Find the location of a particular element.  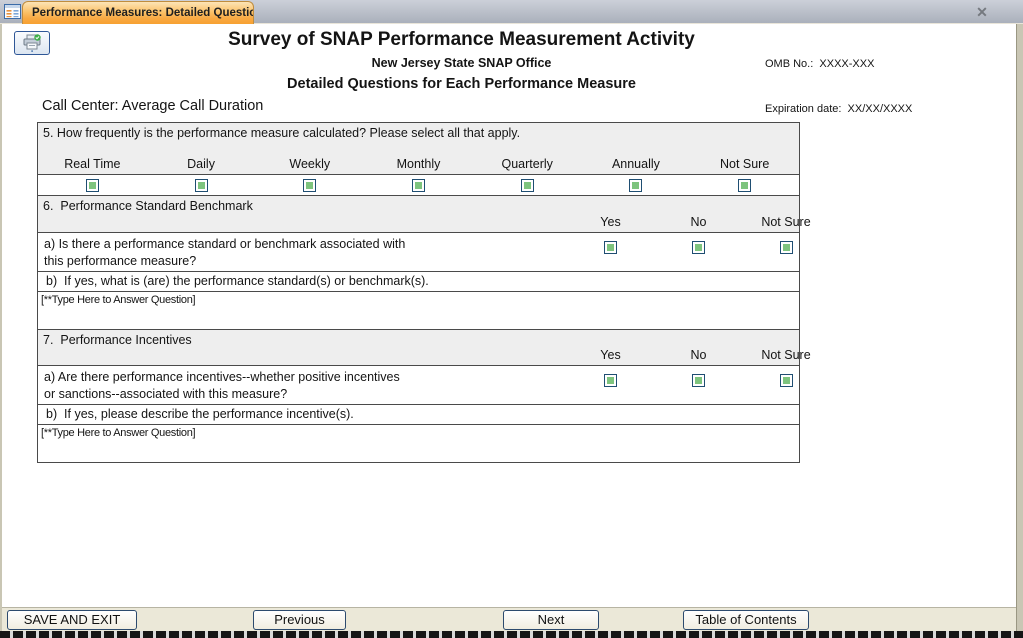

checkbox-q6a-yes is located at coordinates (610, 247).